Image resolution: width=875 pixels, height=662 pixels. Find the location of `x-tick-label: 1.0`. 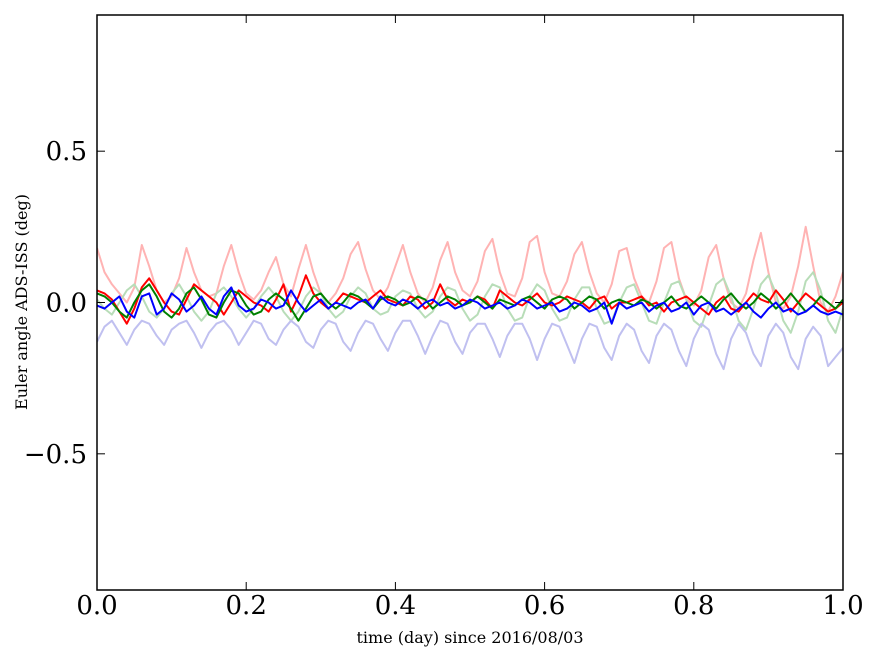

x-tick-label: 1.0 is located at coordinates (842, 606).